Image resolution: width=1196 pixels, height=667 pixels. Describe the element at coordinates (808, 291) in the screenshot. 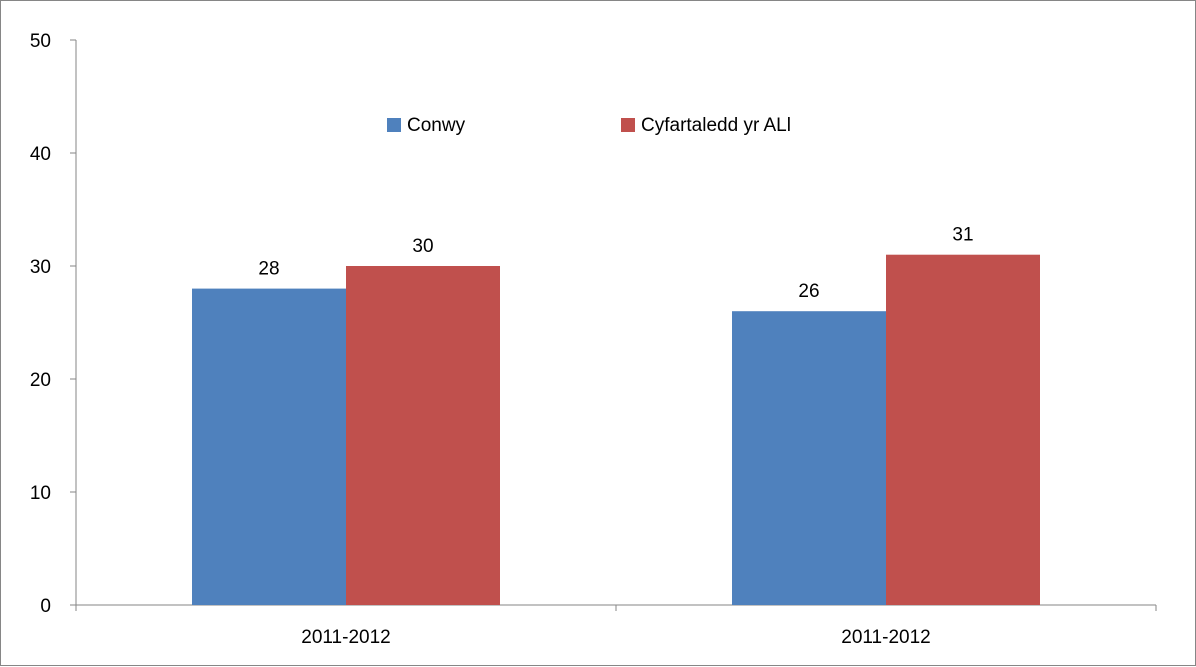

I see `data-label: 26` at that location.